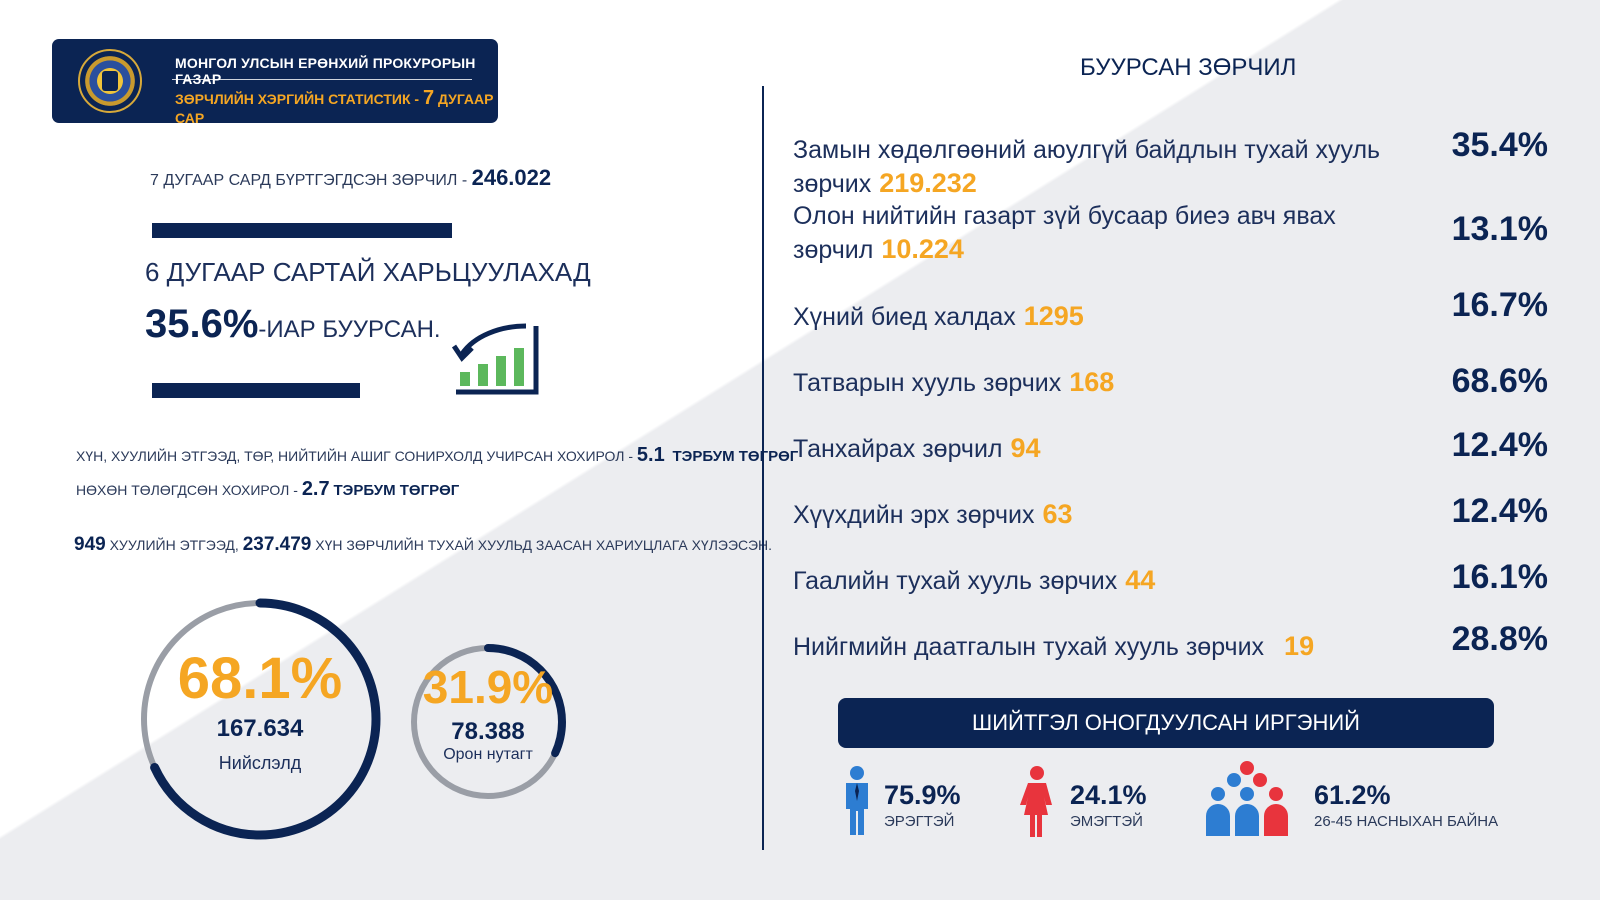 The height and width of the screenshot is (900, 1600). What do you see at coordinates (1499, 577) in the screenshot?
I see `item-percent: 16.1%` at bounding box center [1499, 577].